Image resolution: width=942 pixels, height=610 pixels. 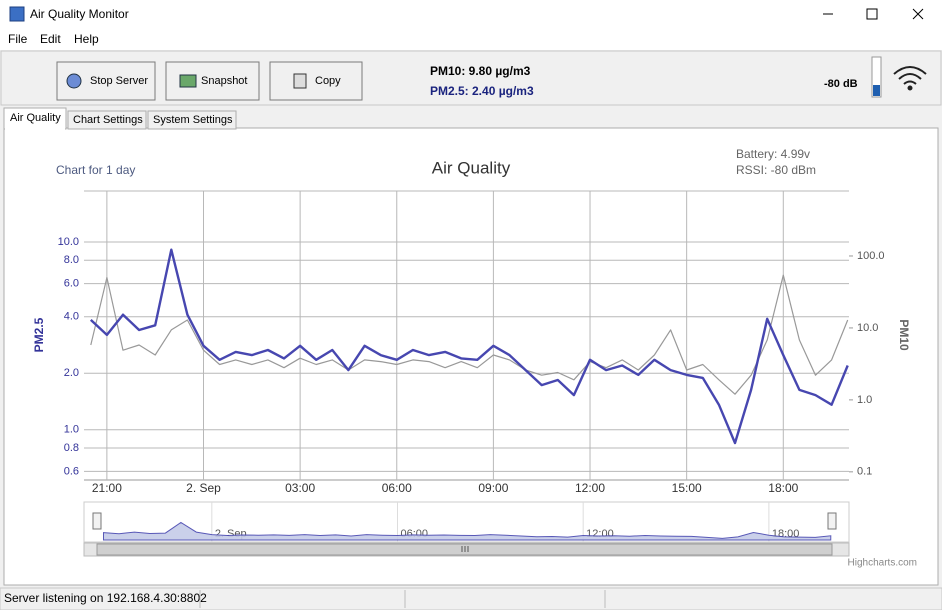 I want to click on window-title: Air Quality Monitor, so click(x=79, y=14).